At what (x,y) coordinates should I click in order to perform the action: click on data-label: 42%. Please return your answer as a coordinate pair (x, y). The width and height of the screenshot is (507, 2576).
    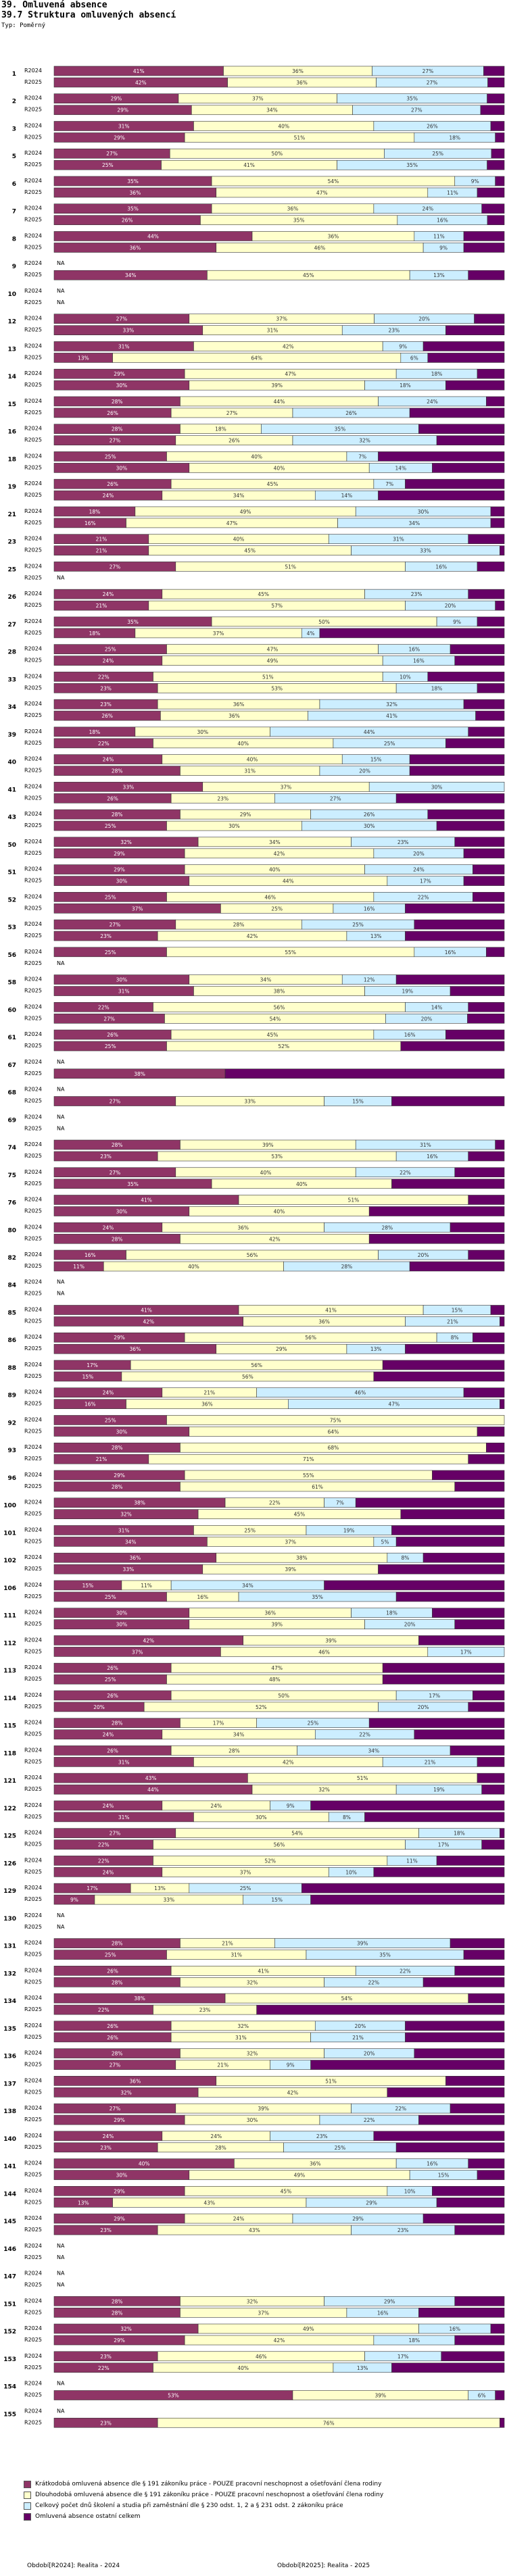
    Looking at the image, I should click on (289, 1762).